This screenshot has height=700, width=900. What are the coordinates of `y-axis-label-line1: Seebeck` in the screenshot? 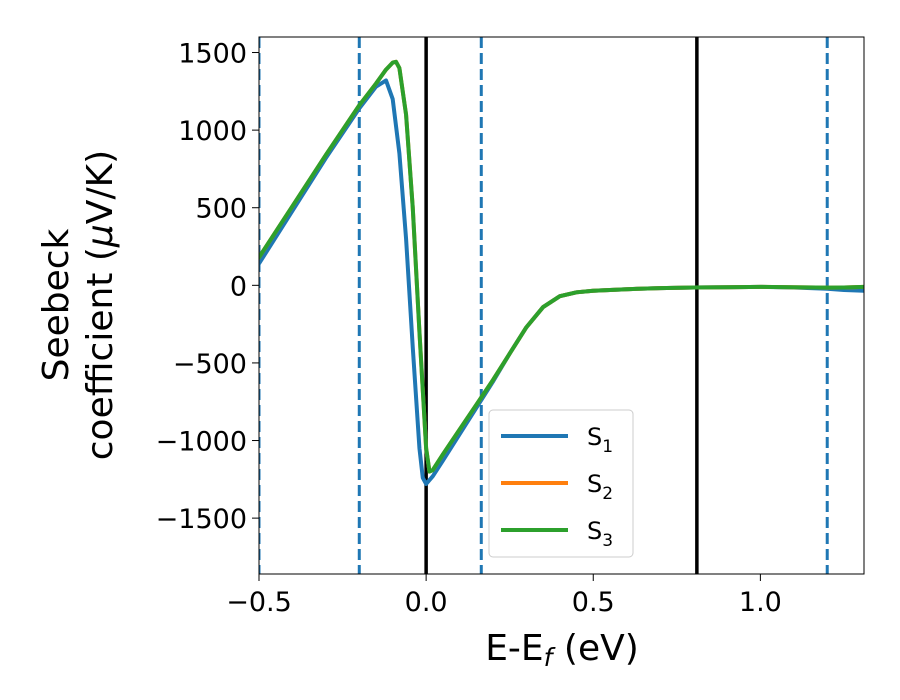 It's located at (56, 304).